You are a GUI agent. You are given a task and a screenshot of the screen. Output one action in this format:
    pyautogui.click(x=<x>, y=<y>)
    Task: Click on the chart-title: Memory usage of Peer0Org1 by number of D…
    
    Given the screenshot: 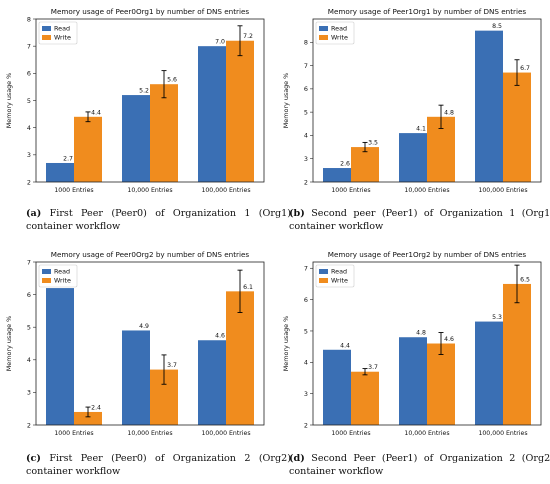 What is the action you would take?
    pyautogui.click(x=150, y=11)
    